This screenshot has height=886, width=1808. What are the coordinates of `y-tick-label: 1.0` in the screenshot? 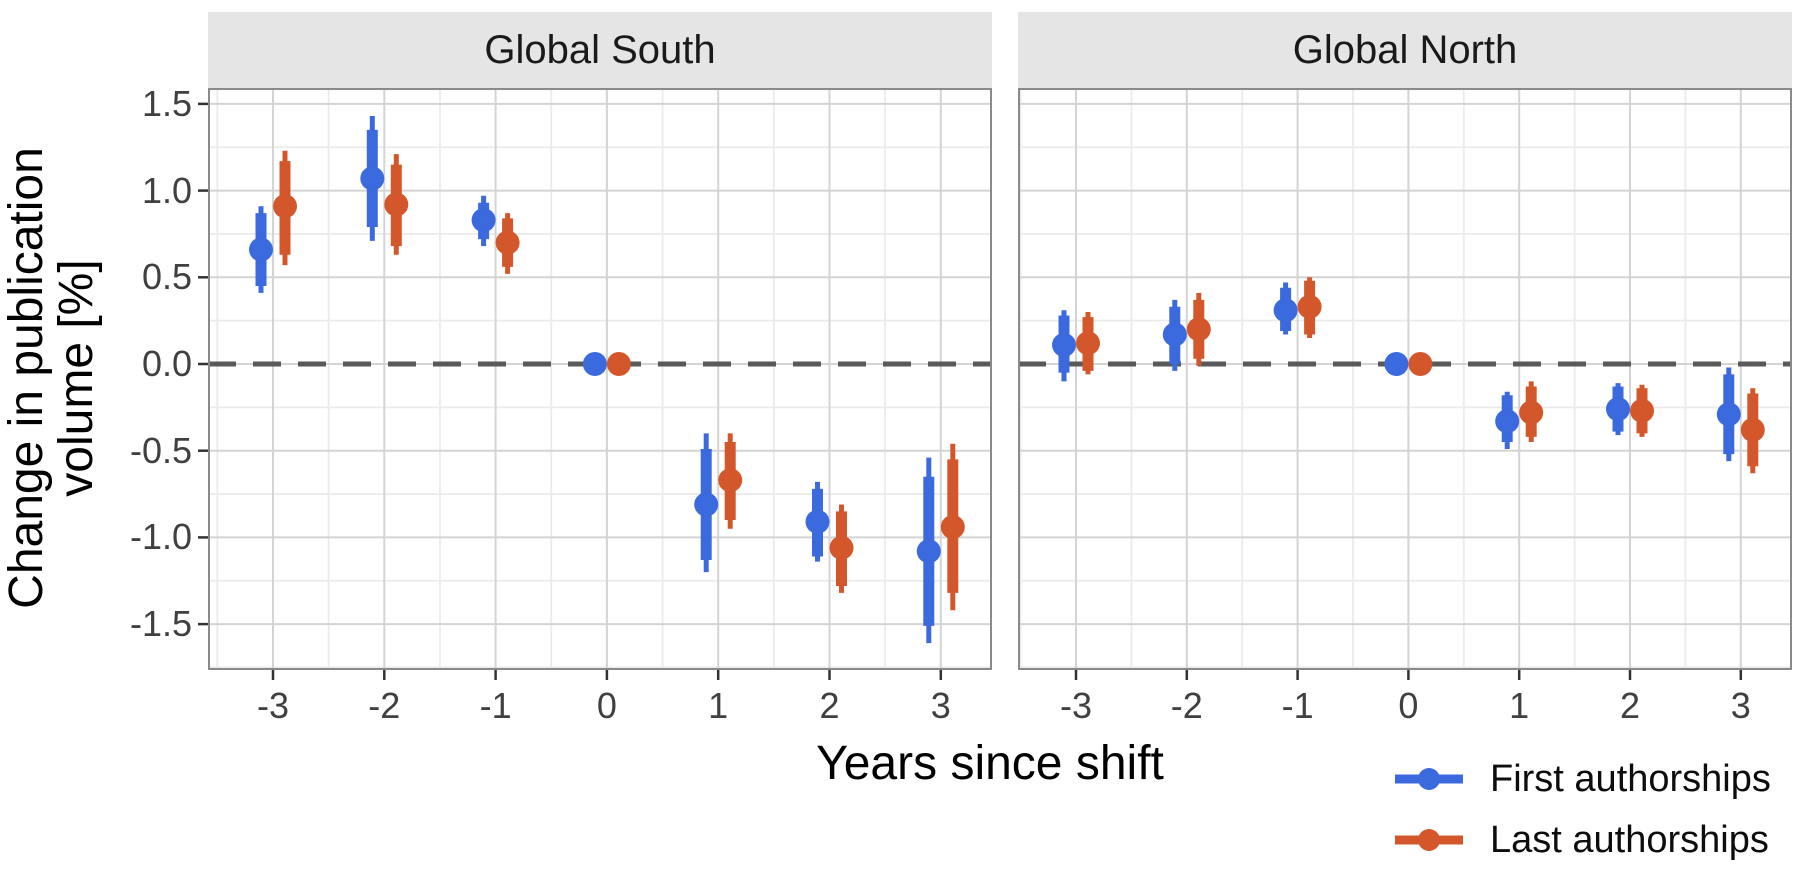 It's located at (166, 190).